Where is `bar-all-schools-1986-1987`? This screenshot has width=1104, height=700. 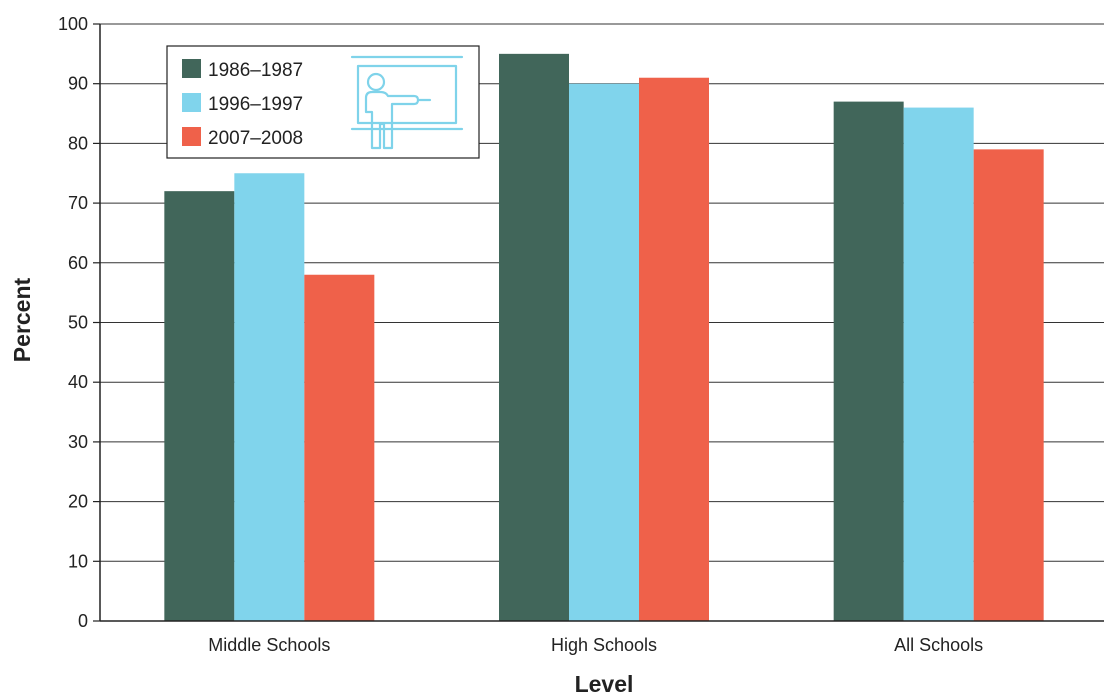 bar-all-schools-1986-1987 is located at coordinates (868, 361).